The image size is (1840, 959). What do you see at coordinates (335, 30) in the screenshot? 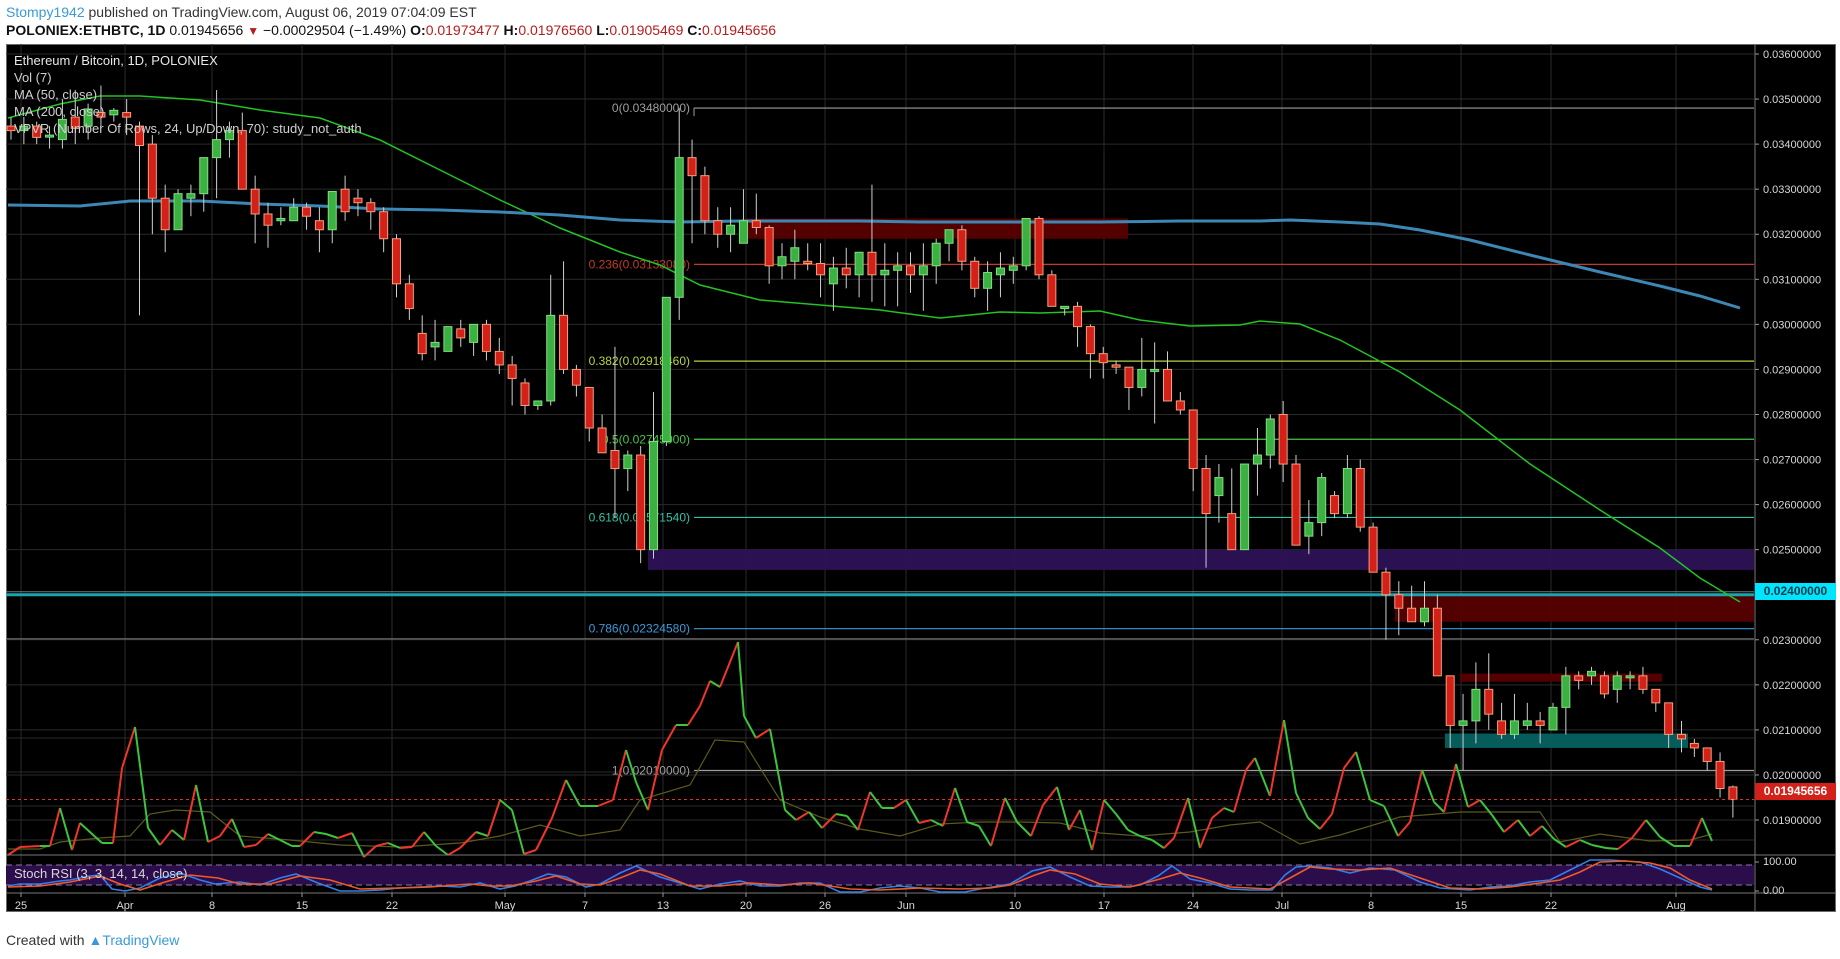
I see `price-change: −0.00029504 (−1.49%)` at bounding box center [335, 30].